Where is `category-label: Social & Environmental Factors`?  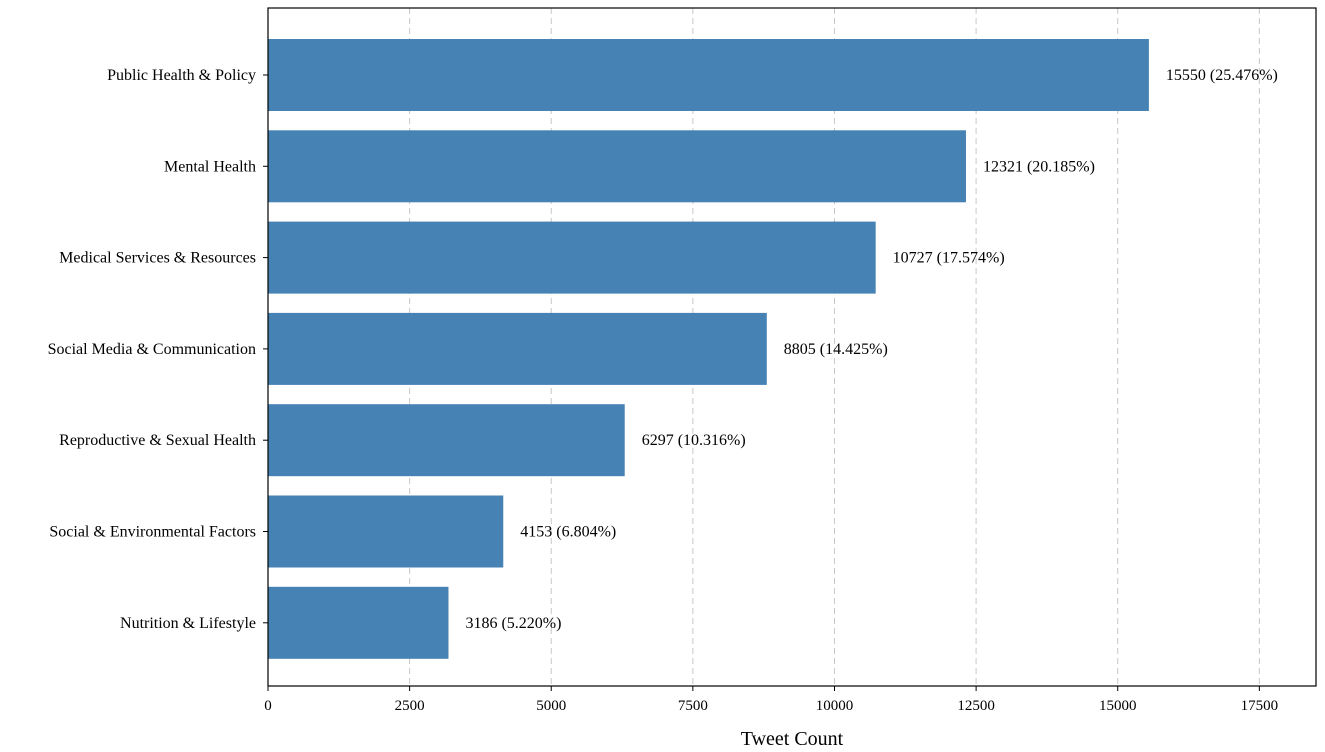 category-label: Social & Environmental Factors is located at coordinates (152, 532).